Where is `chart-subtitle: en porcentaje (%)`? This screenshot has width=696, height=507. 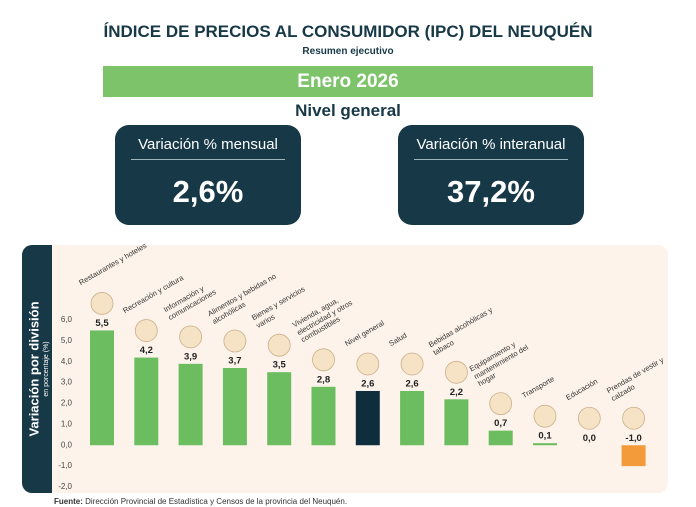 chart-subtitle: en porcentaje (%) is located at coordinates (46, 368).